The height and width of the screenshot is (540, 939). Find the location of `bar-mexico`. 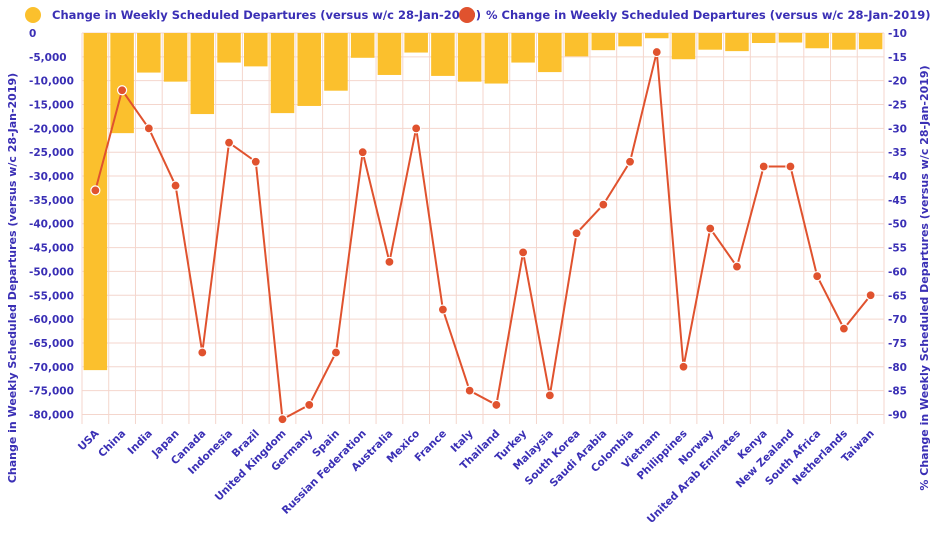

bar-mexico is located at coordinates (416, 43).